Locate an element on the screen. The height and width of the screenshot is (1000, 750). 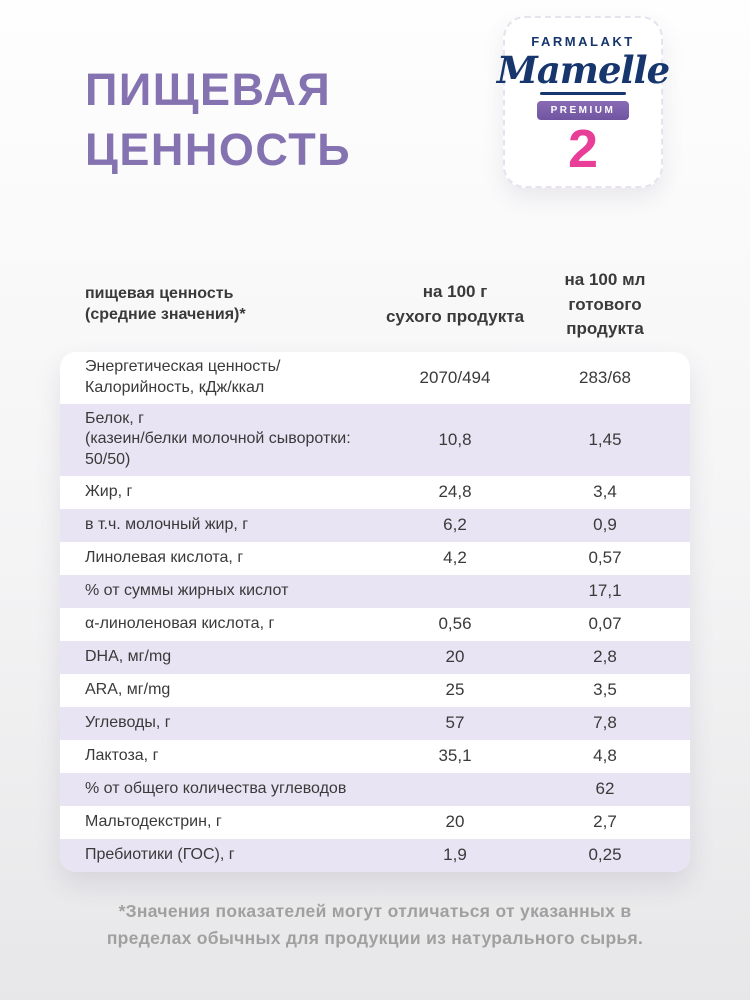
page-title-line2: ЦЕННОСТЬ is located at coordinates (218, 149).